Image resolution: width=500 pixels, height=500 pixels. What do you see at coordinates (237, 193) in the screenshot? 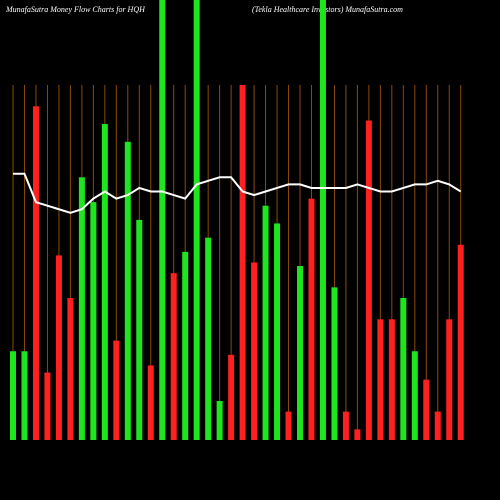
I see `money-flow-line` at bounding box center [237, 193].